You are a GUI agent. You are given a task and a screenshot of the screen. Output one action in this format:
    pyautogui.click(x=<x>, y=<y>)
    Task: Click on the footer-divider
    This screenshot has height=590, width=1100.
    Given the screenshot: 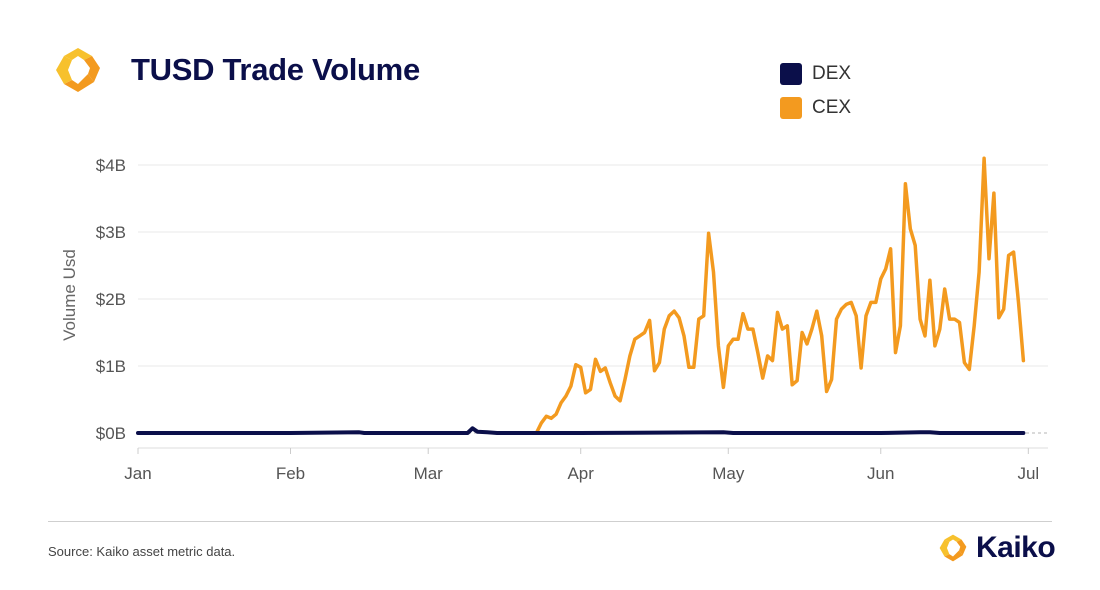 What is the action you would take?
    pyautogui.click(x=550, y=521)
    